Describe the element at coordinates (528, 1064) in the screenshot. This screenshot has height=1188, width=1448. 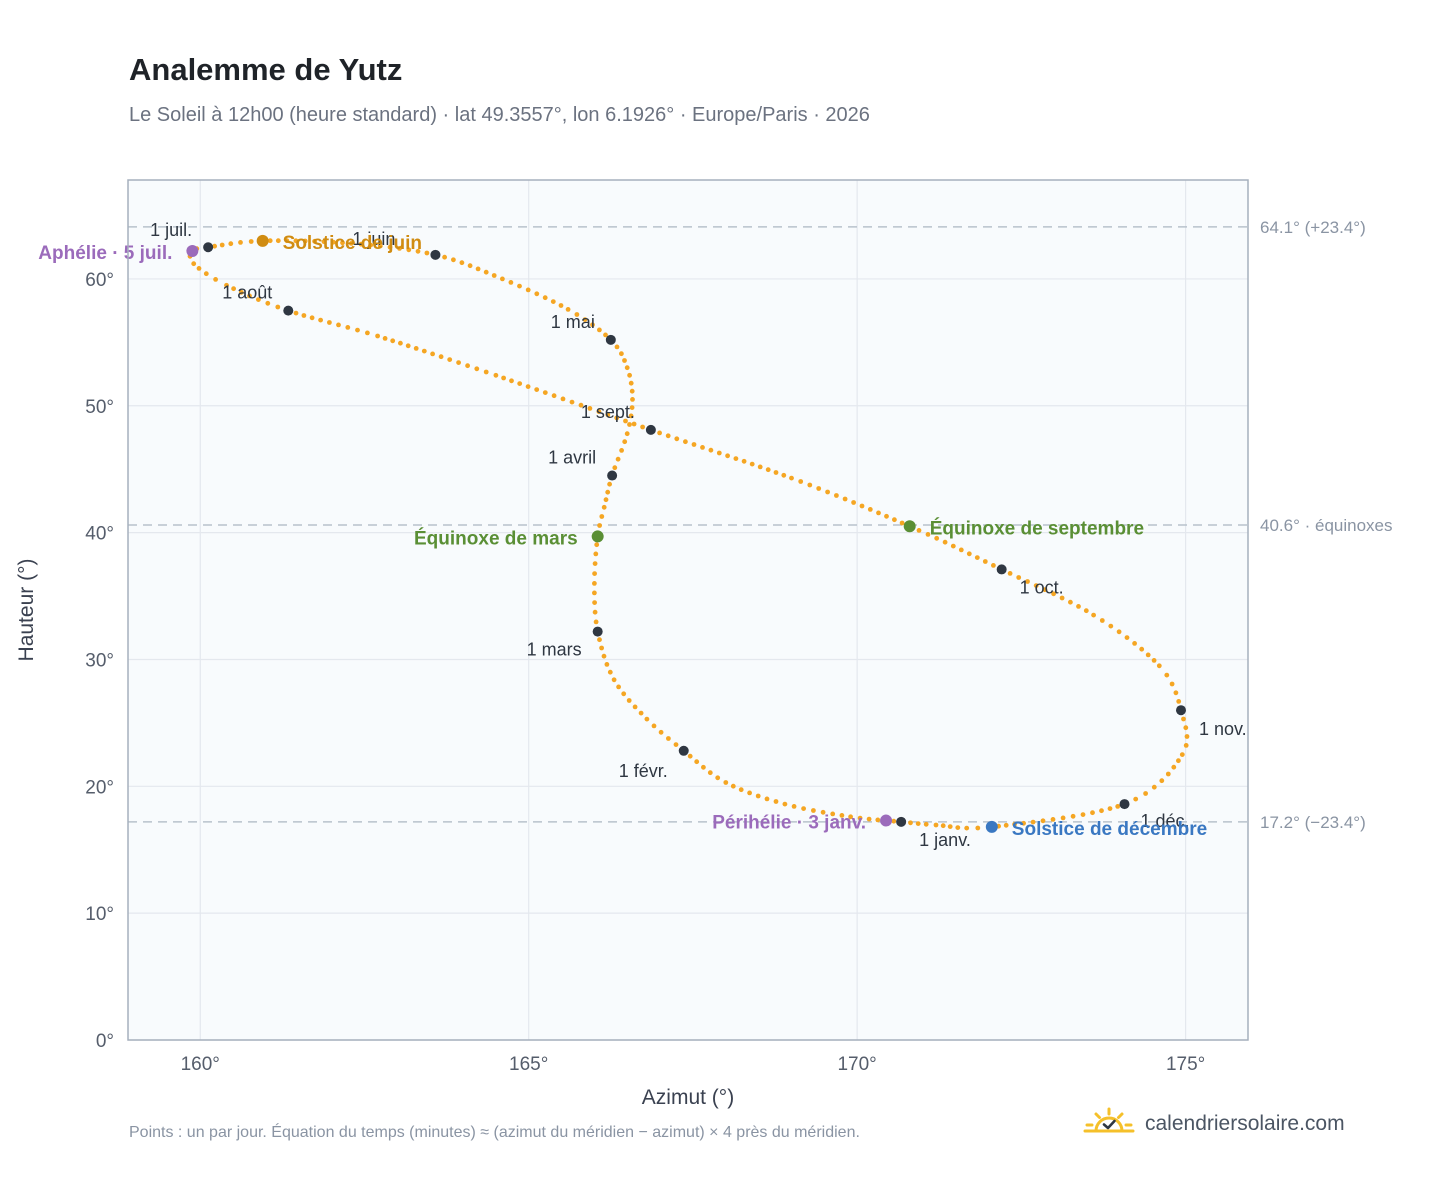
I see `x-tick-label: 165°` at that location.